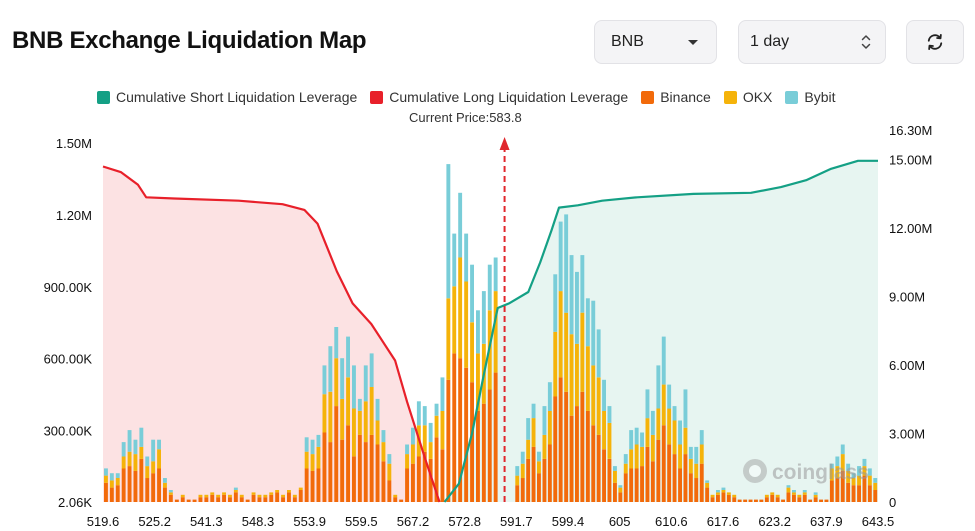  Describe the element at coordinates (783, 500) in the screenshot. I see `bar-right-49-binance` at that location.